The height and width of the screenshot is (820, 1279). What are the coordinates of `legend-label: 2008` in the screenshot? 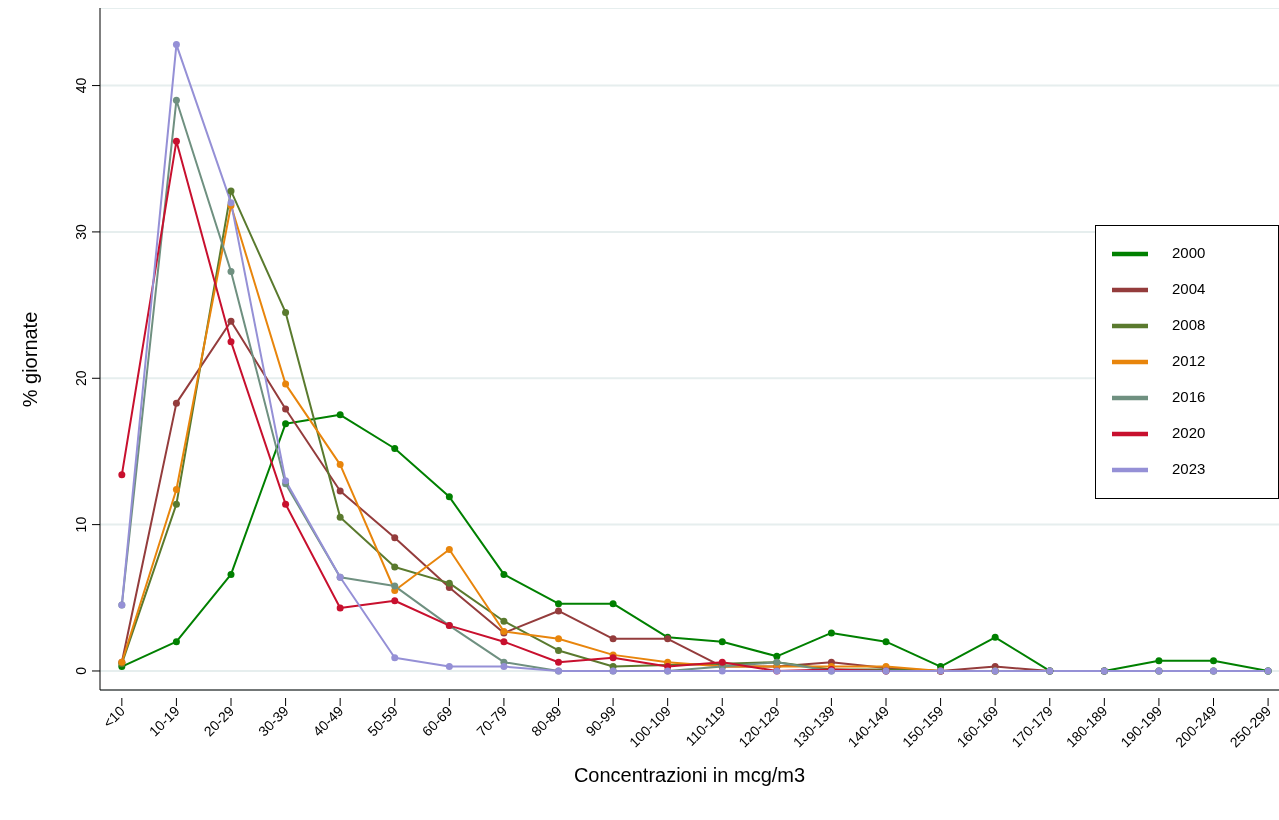 It's located at (1189, 325).